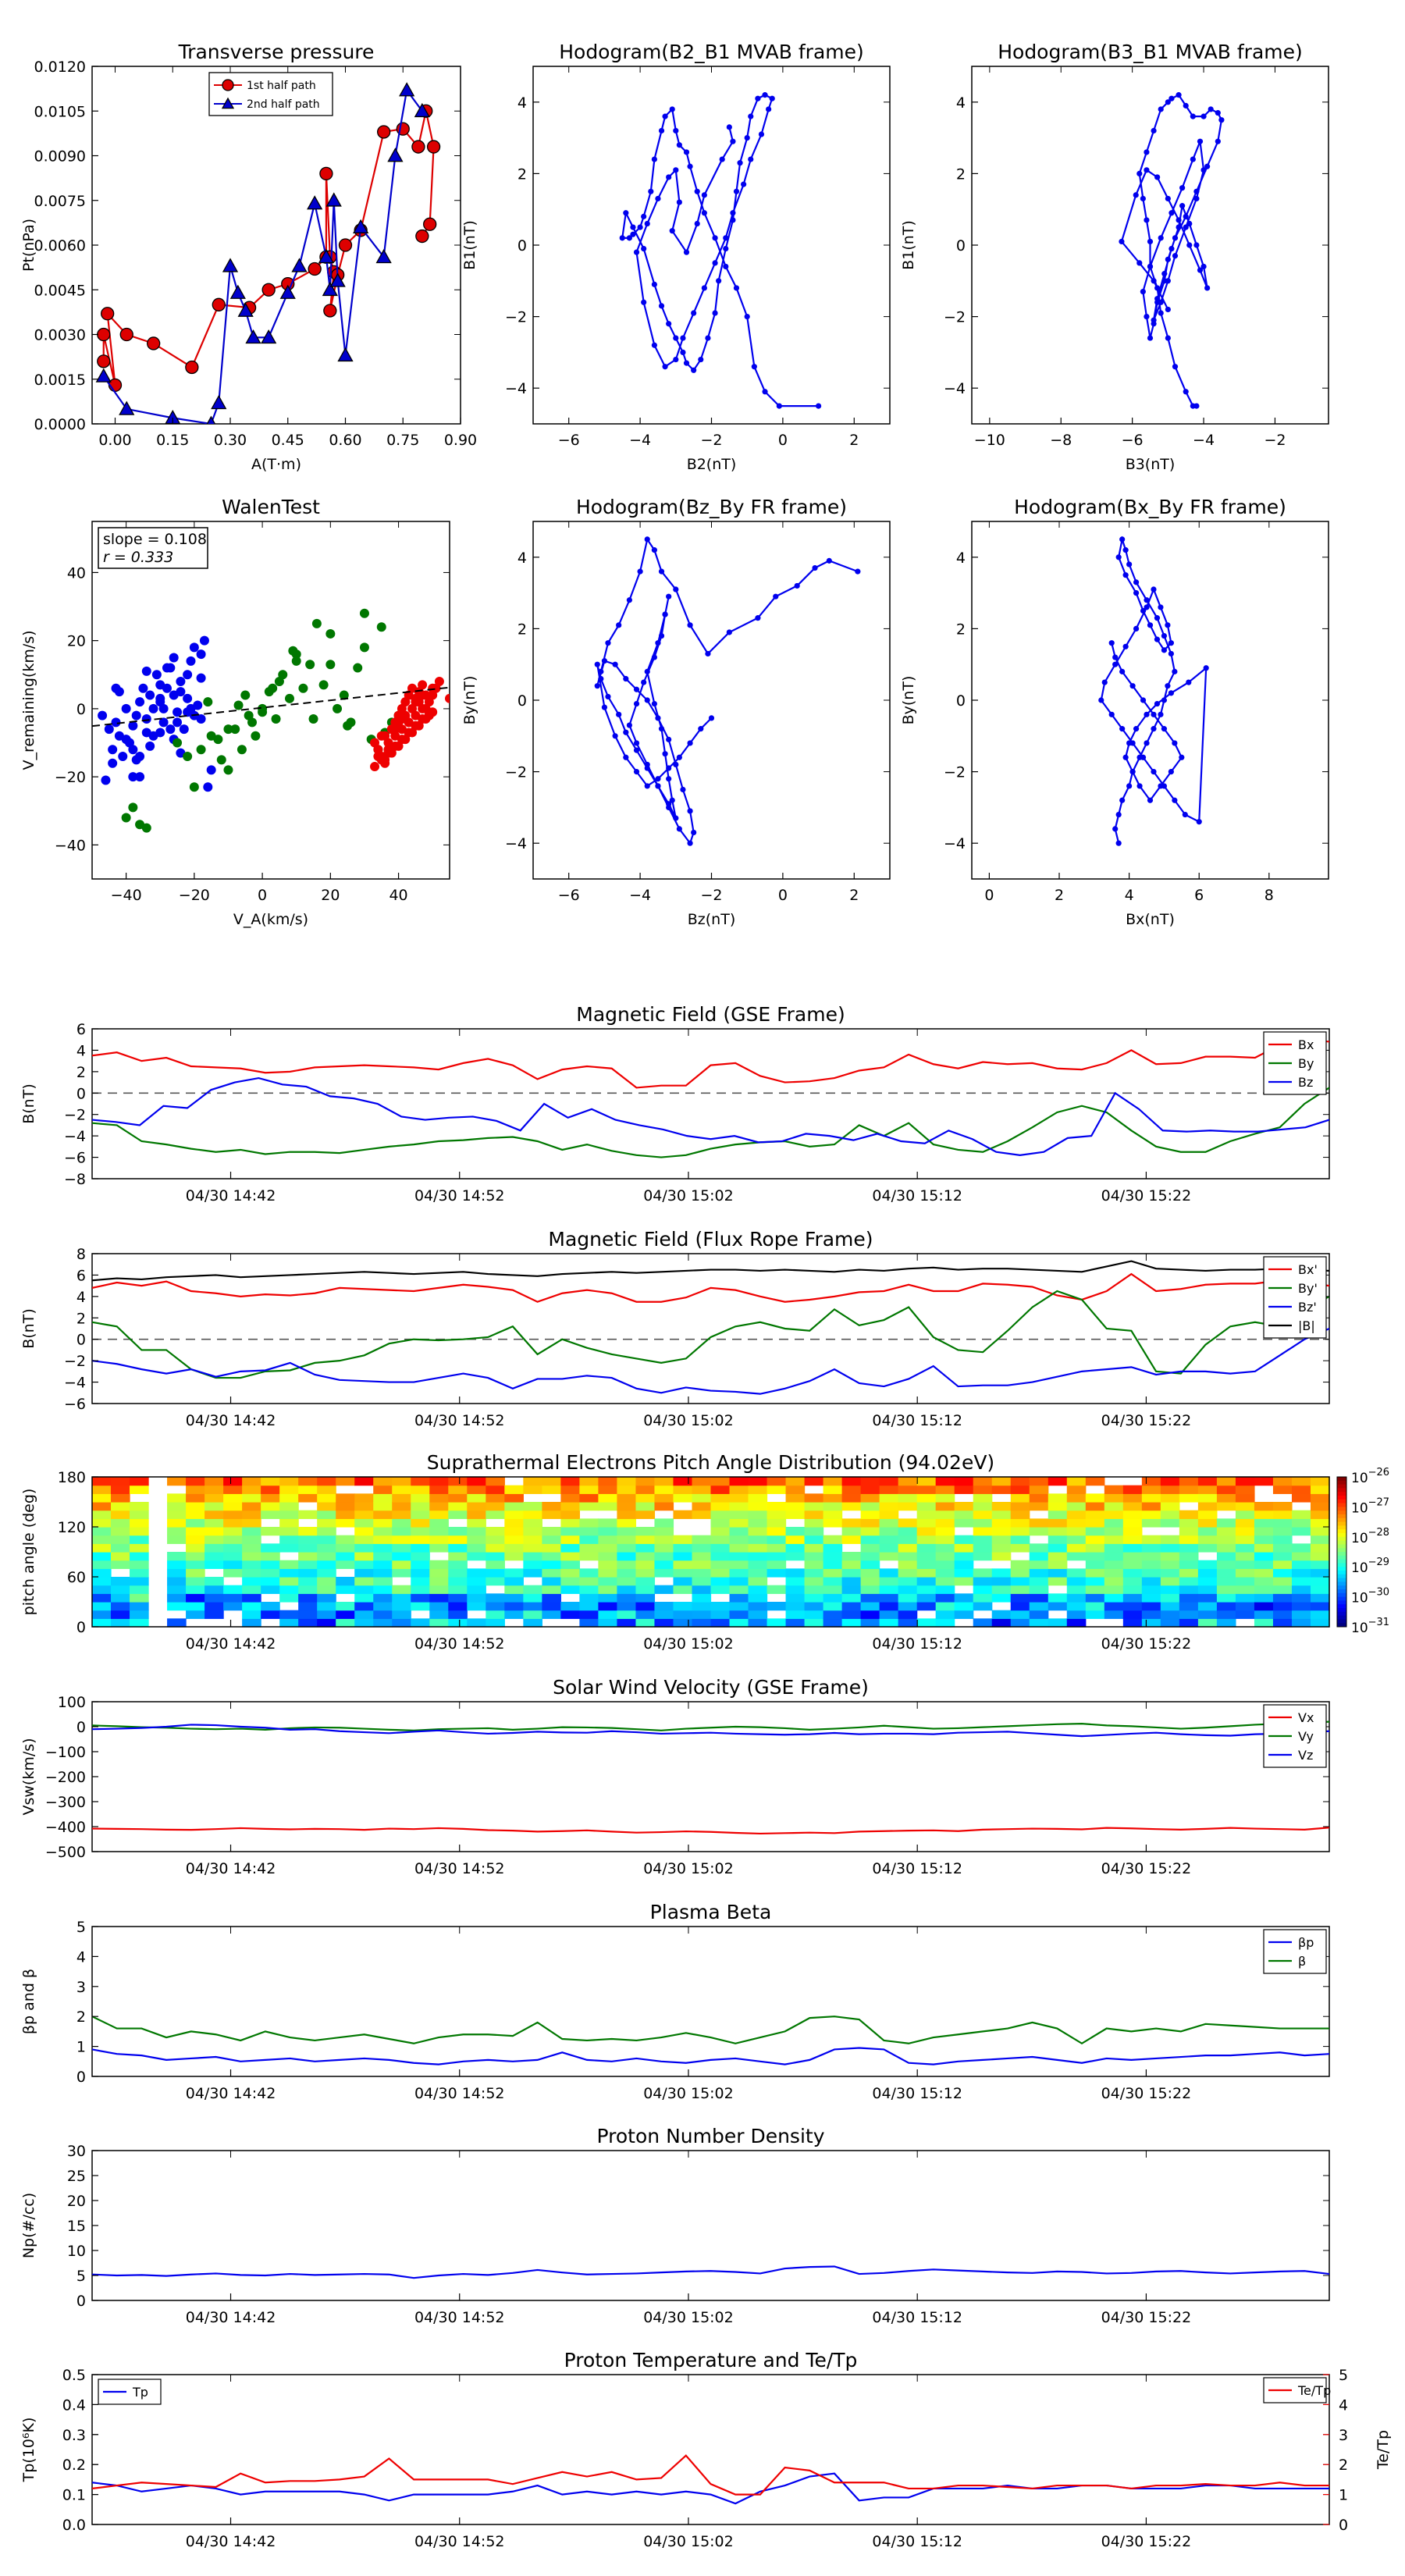  Describe the element at coordinates (688, 1195) in the screenshot. I see `time-tick-label: 04/30 15:02` at that location.